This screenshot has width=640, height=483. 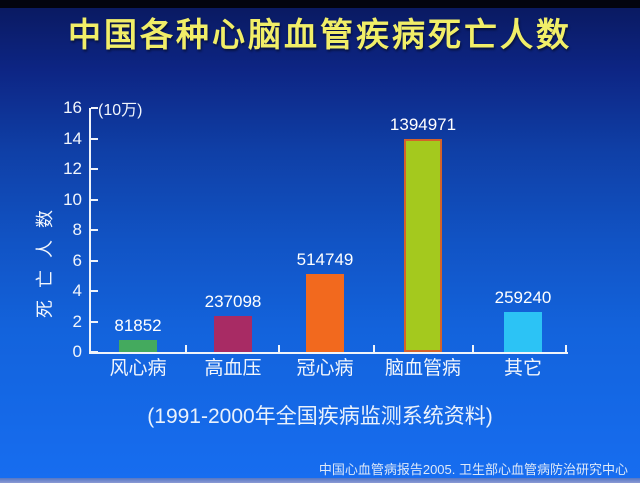 What do you see at coordinates (328, 353) in the screenshot?
I see `x-axis-line` at bounding box center [328, 353].